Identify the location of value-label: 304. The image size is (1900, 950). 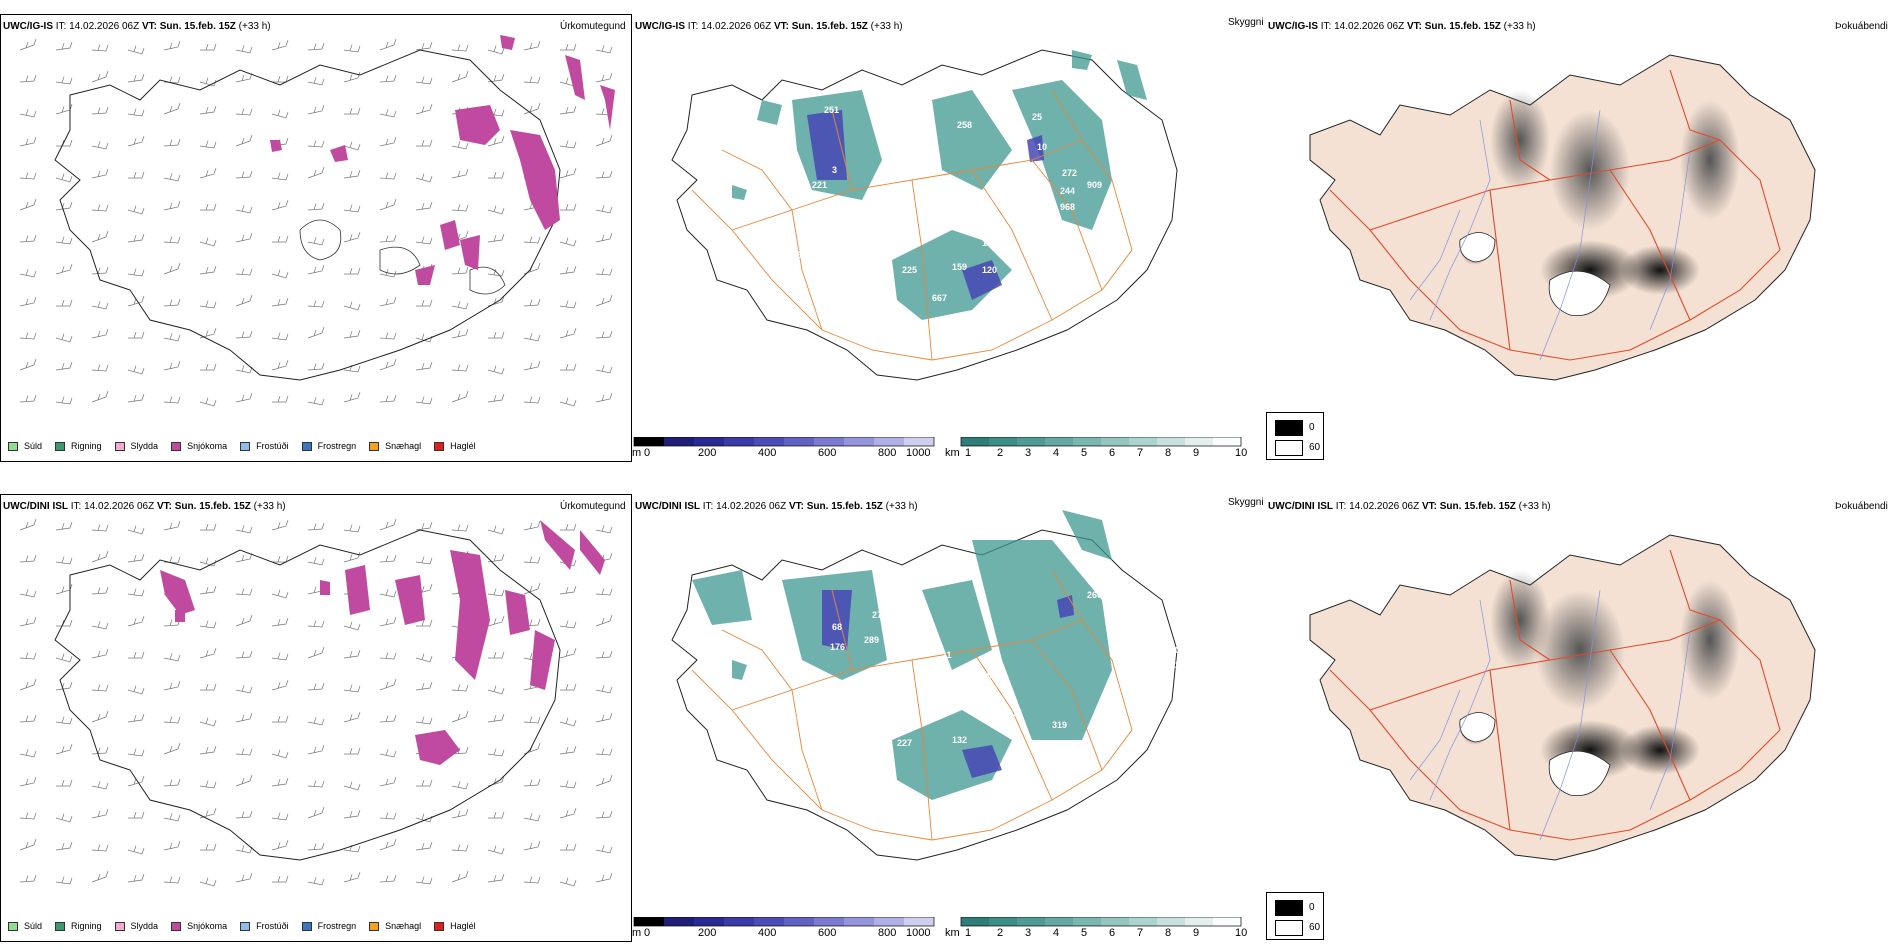
(1178, 650).